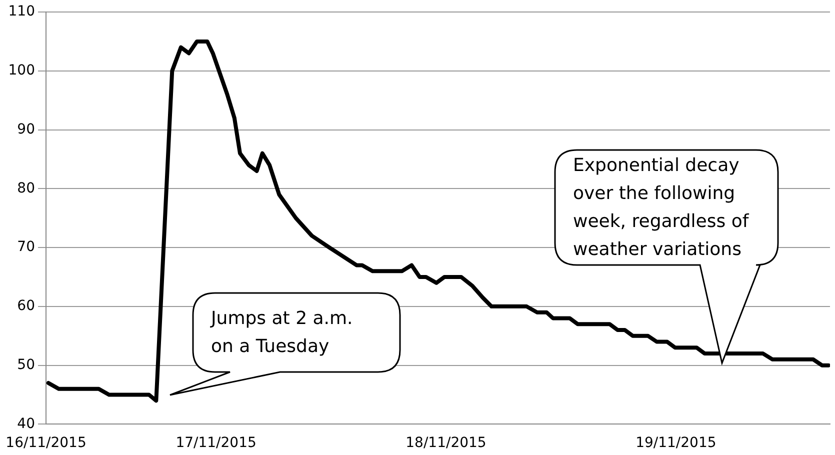 The height and width of the screenshot is (455, 835). What do you see at coordinates (676, 443) in the screenshot?
I see `x-tick-label: 19/11/2015` at bounding box center [676, 443].